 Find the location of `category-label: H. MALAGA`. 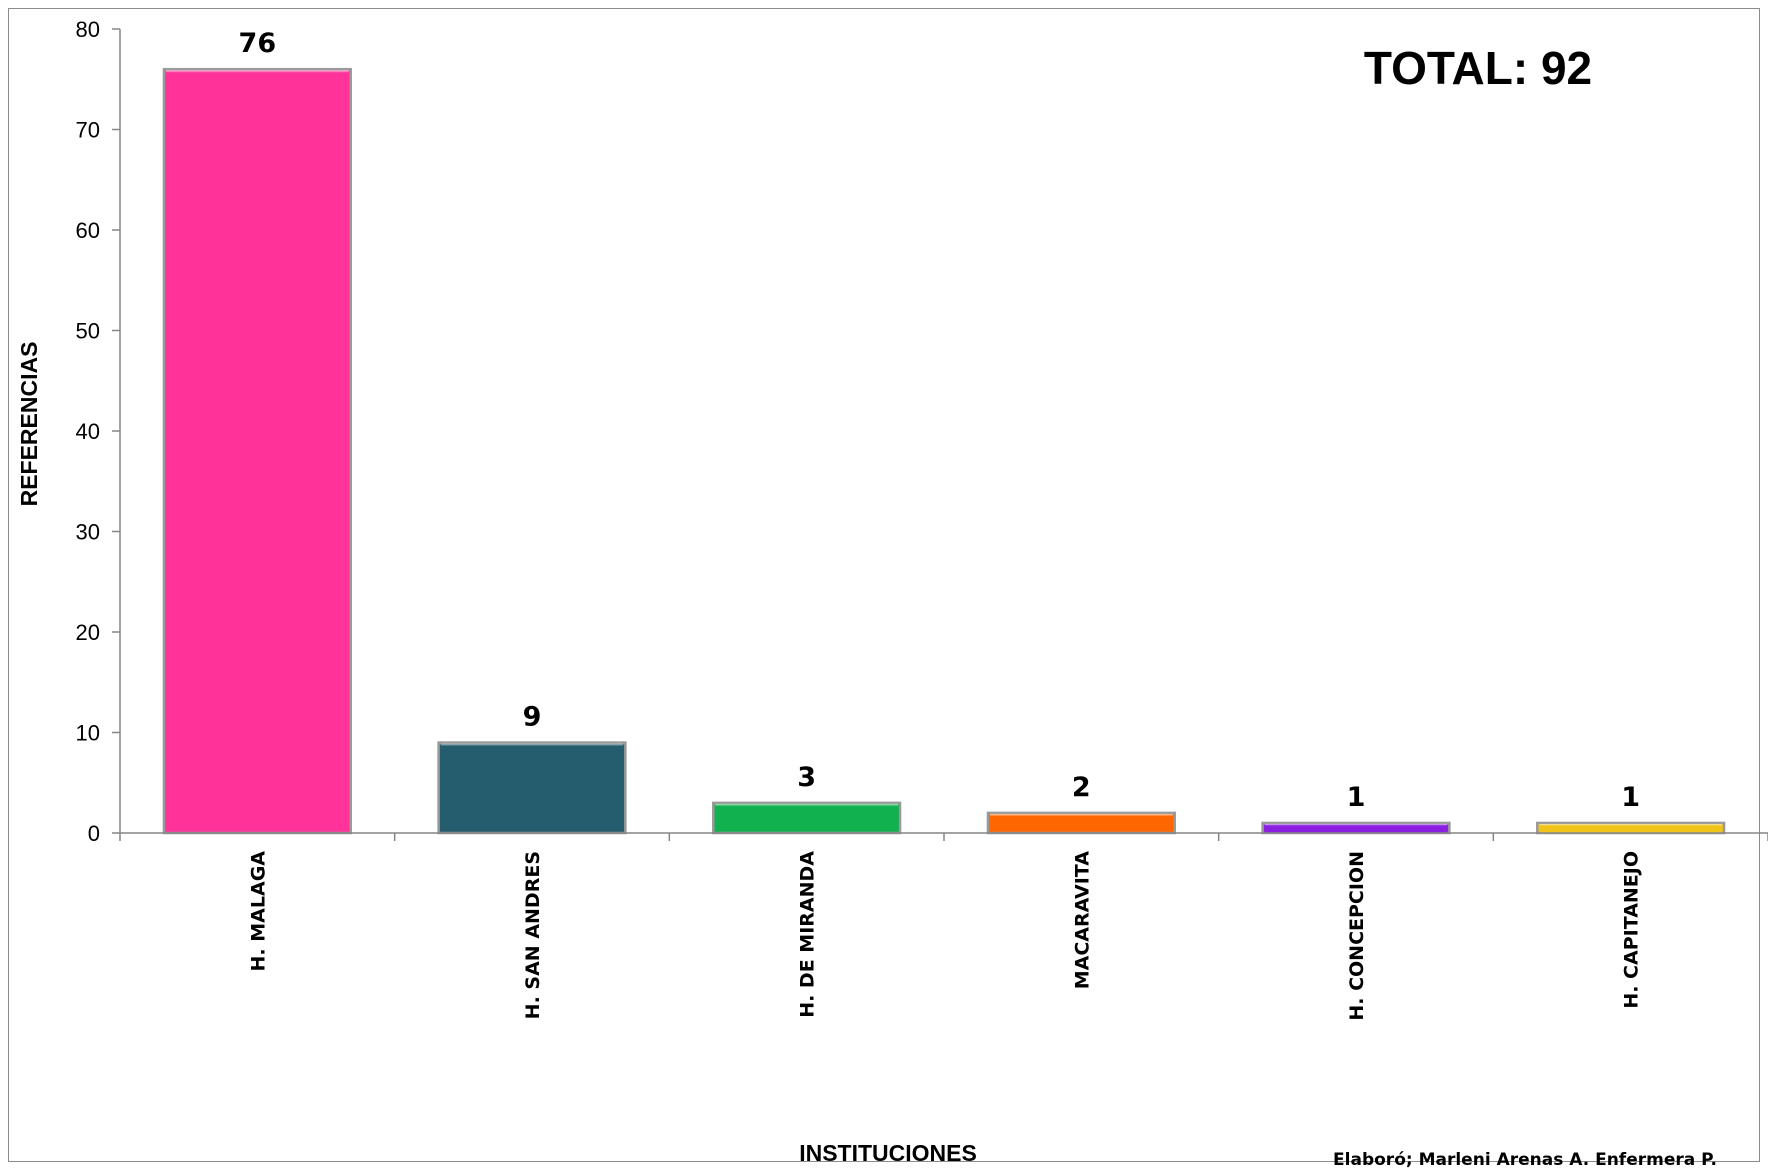

category-label: H. MALAGA is located at coordinates (258, 911).